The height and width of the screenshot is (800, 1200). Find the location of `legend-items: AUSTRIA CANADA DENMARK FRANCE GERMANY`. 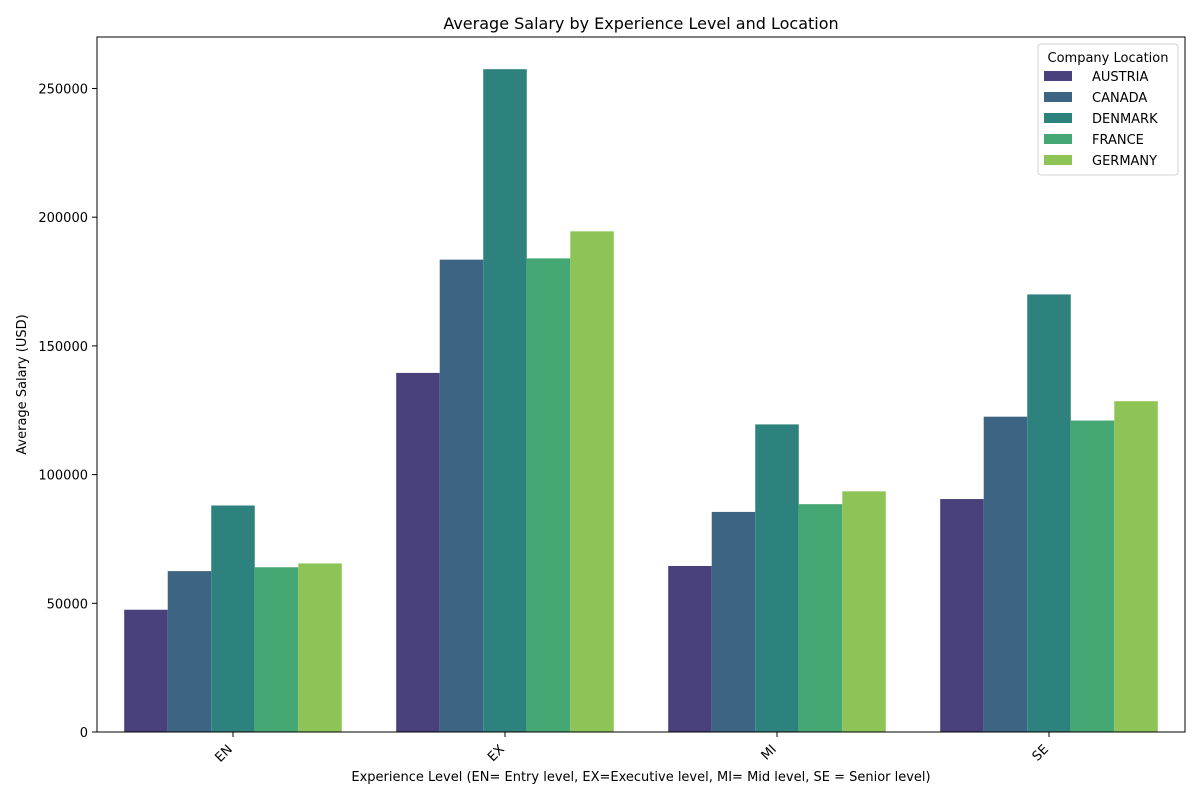

legend-items: AUSTRIA CANADA DENMARK FRANCE GERMANY is located at coordinates (1101, 119).